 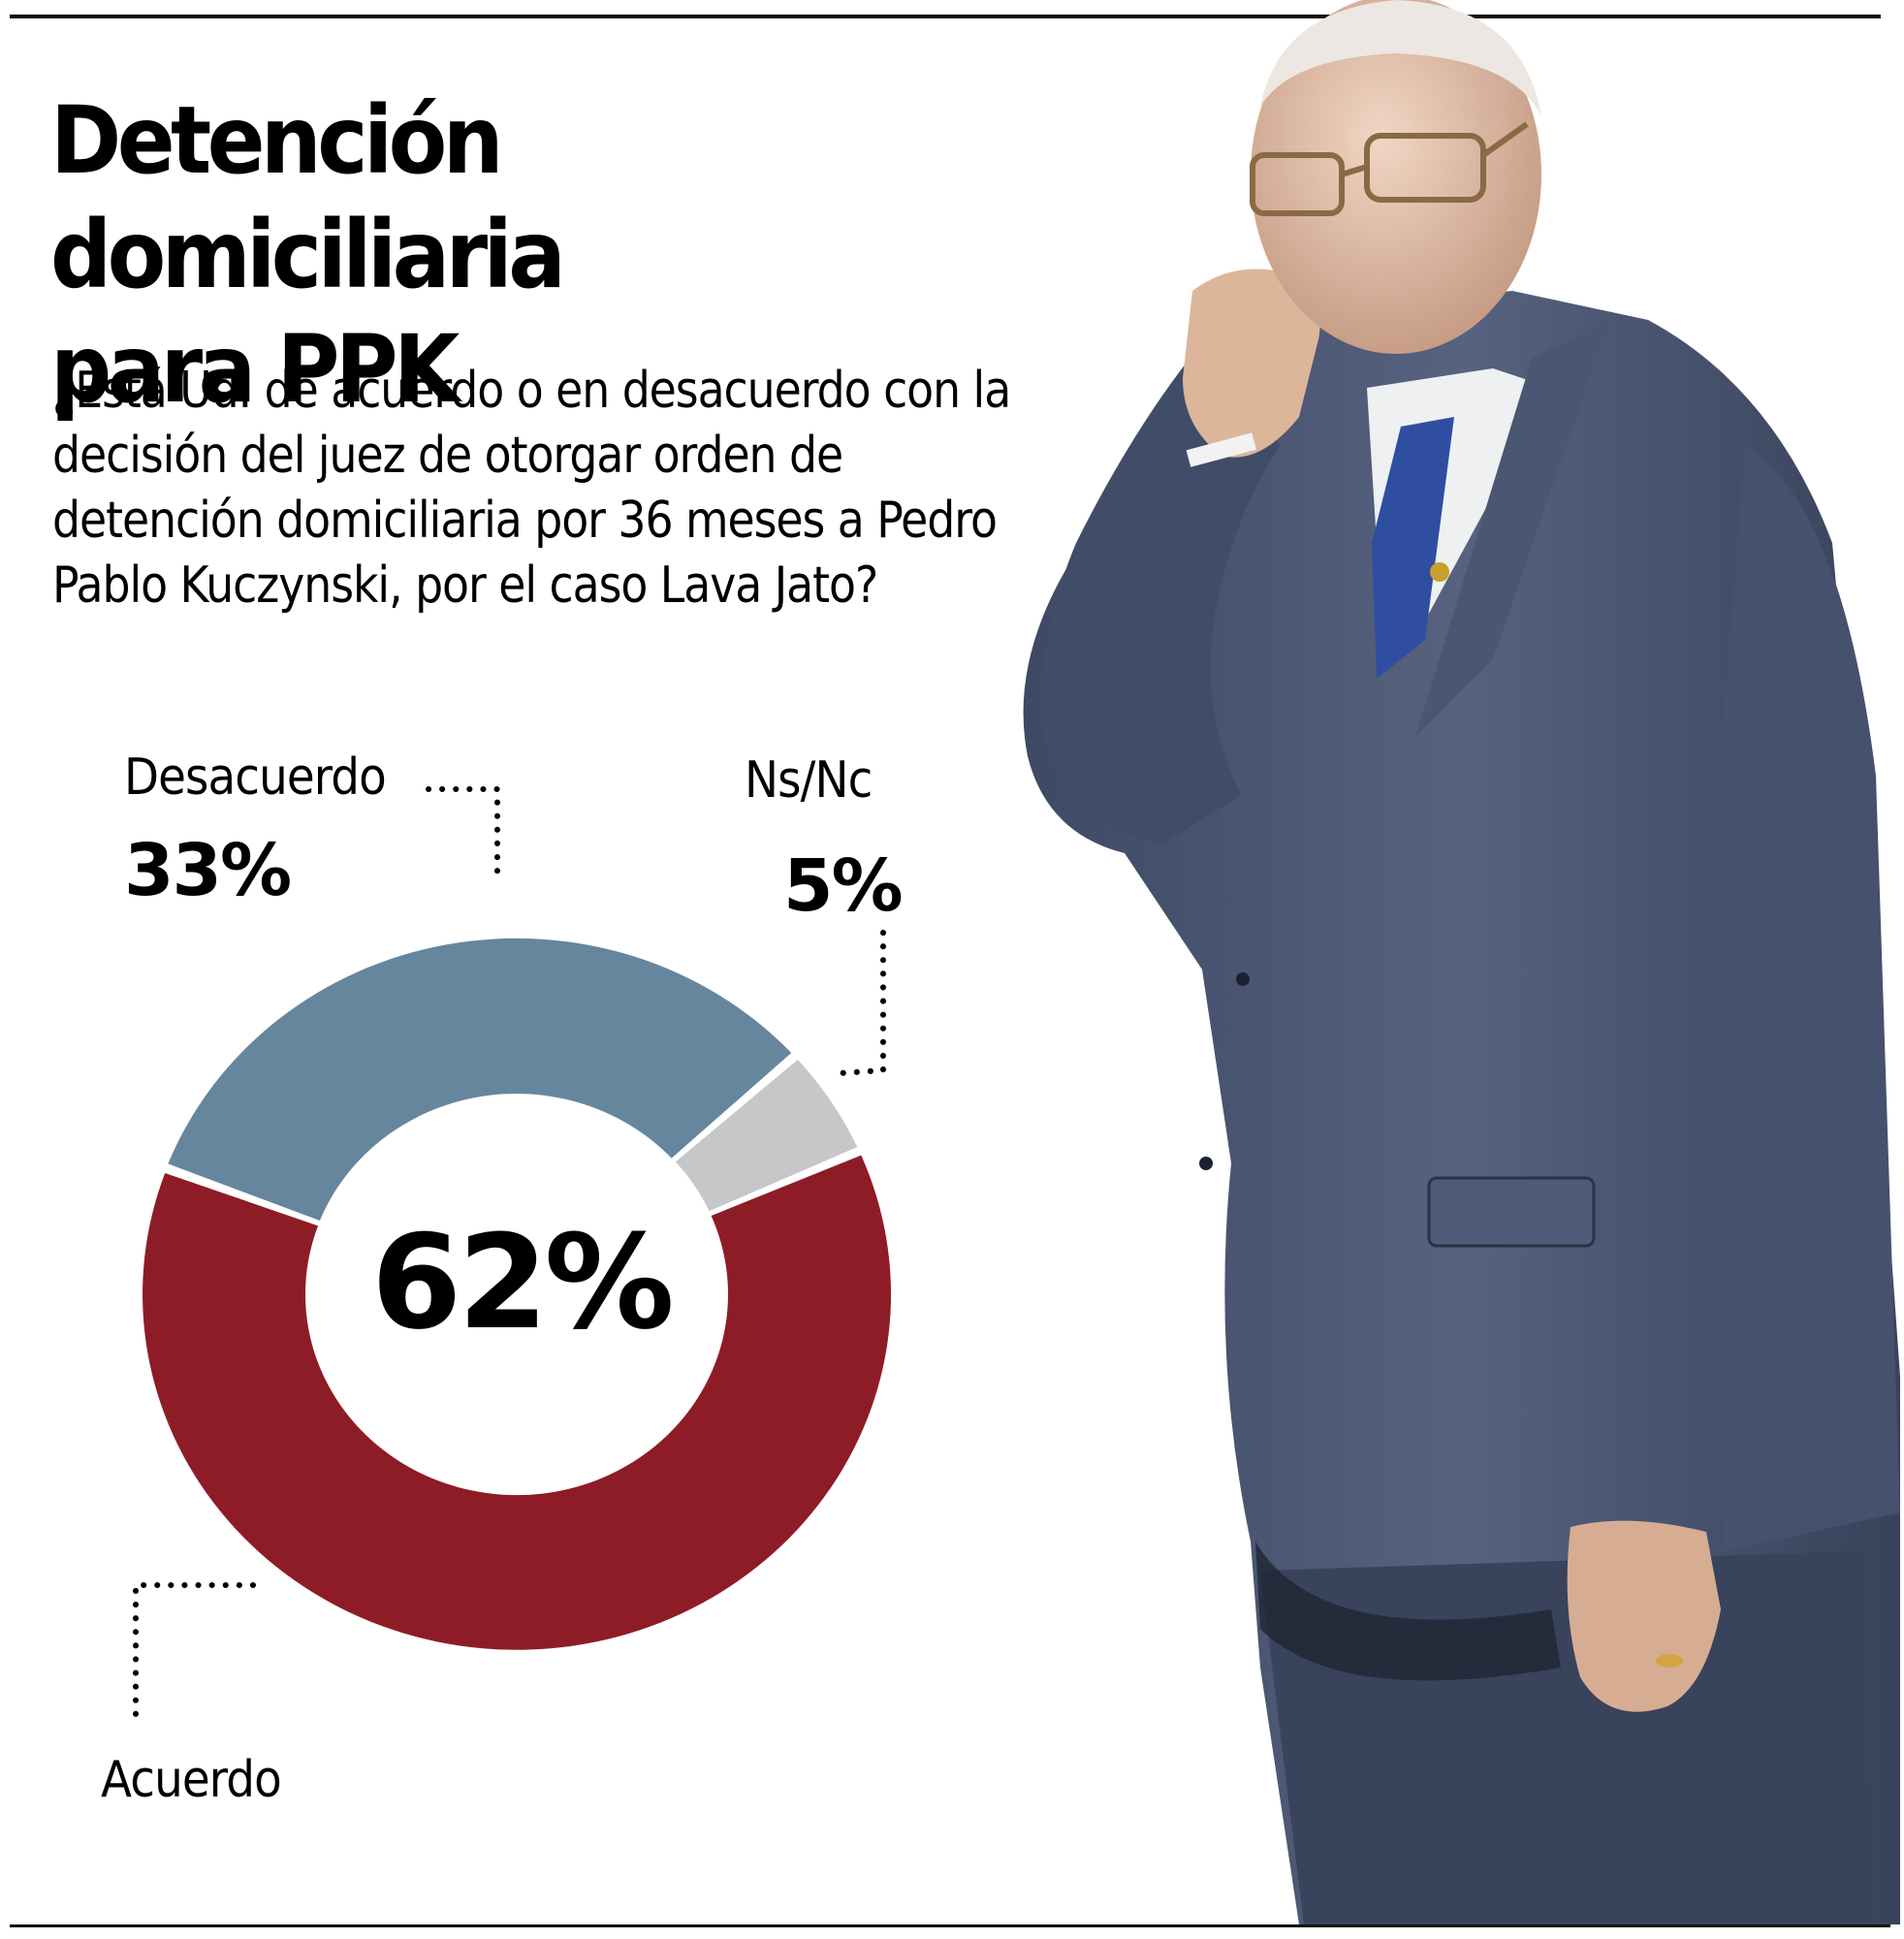 What do you see at coordinates (1401, 58) in the screenshot?
I see `hair` at bounding box center [1401, 58].